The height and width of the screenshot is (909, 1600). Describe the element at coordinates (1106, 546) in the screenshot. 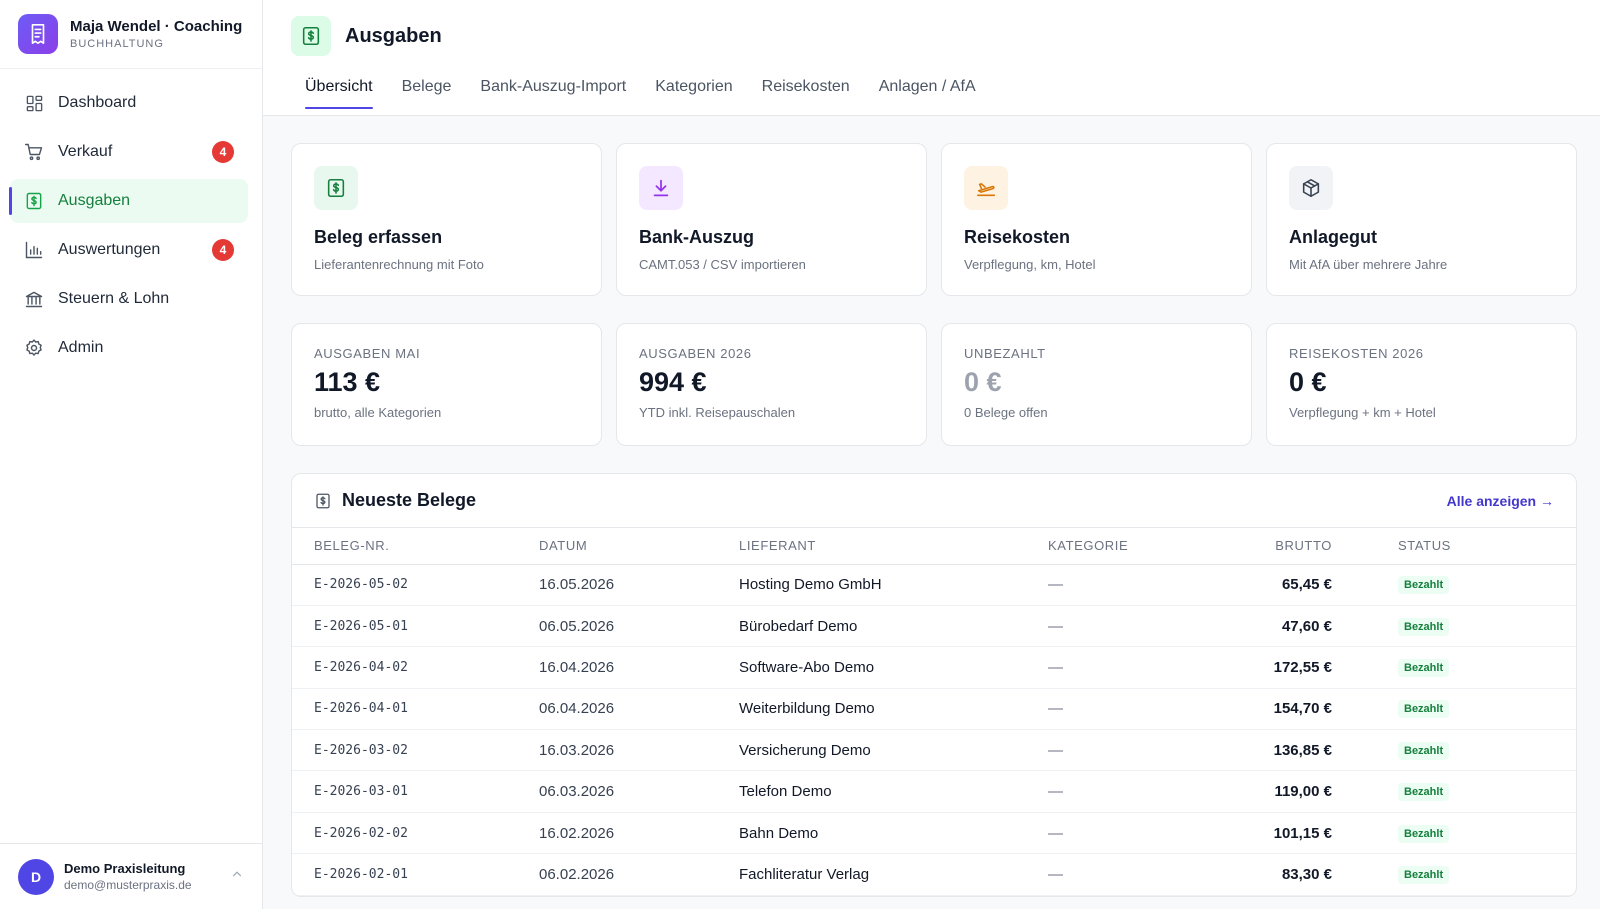

I see `column-header-kategorie: KATEGORIE` at that location.